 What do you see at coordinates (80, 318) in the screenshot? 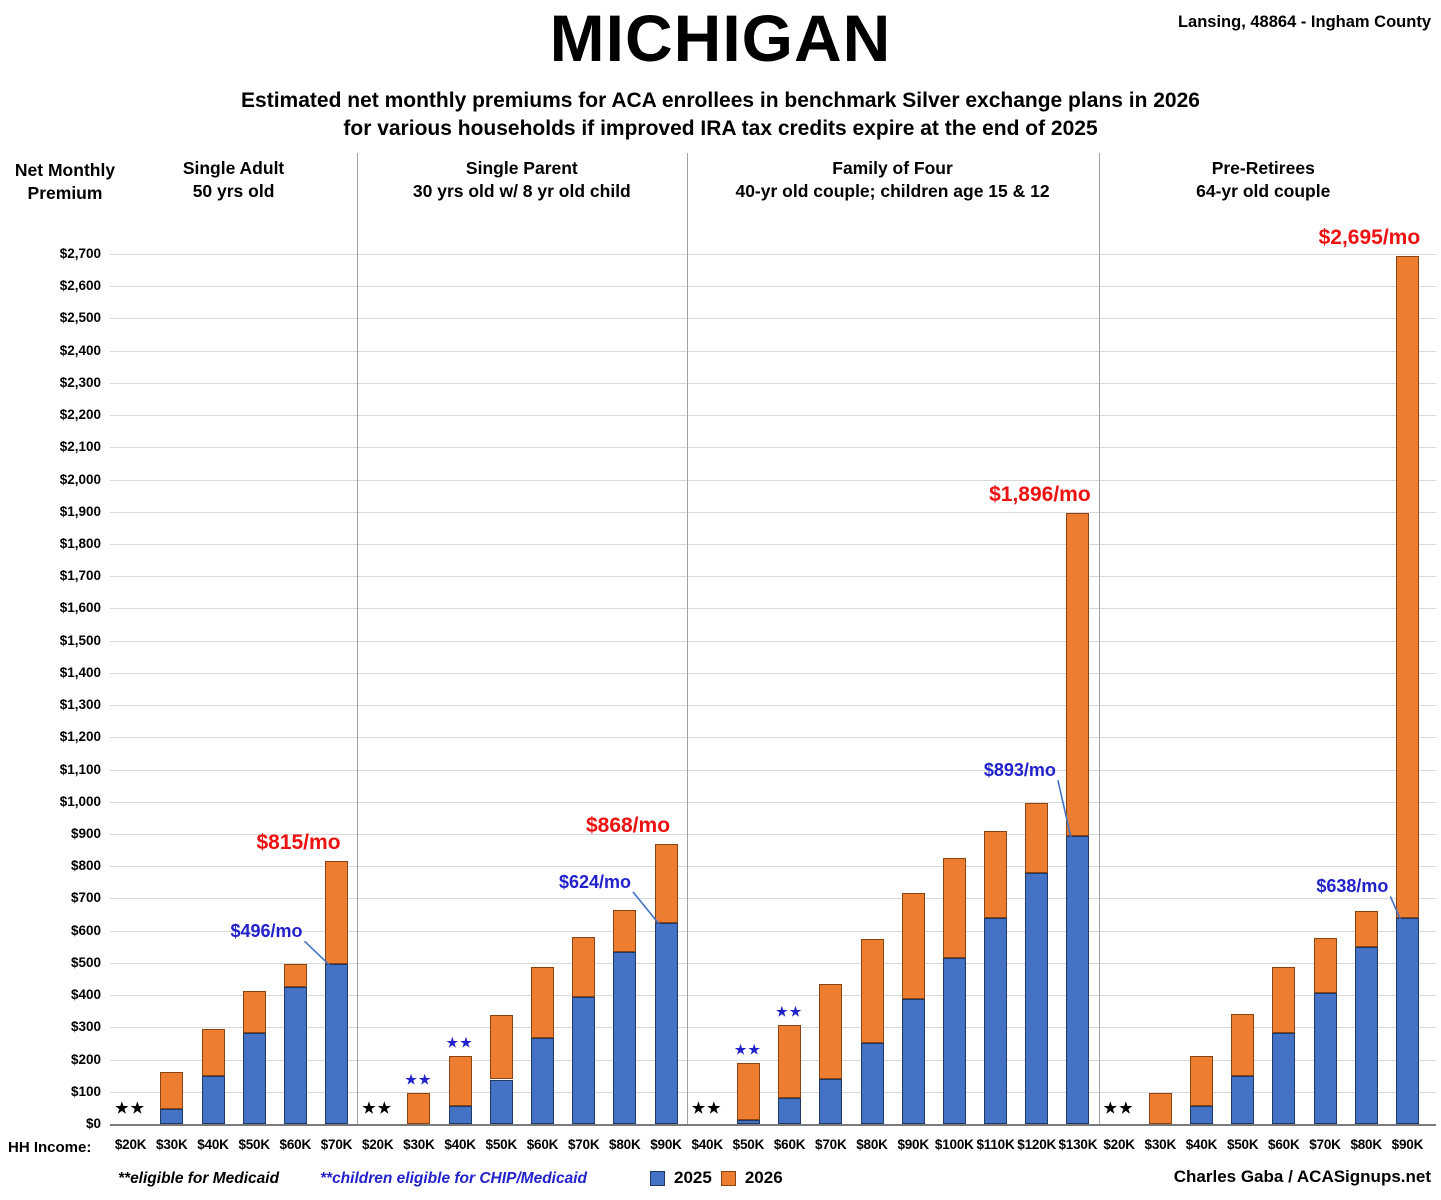
I see `y-tick-label: $2,500` at bounding box center [80, 318].